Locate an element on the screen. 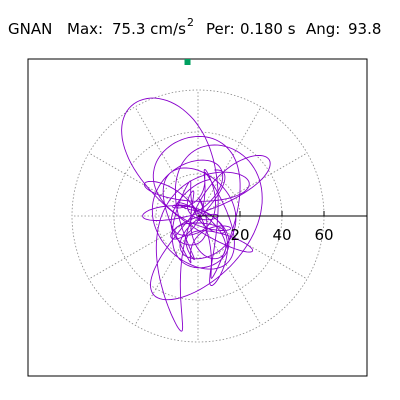 The width and height of the screenshot is (400, 400). polar-axis: 20 40 60 is located at coordinates (282, 227).